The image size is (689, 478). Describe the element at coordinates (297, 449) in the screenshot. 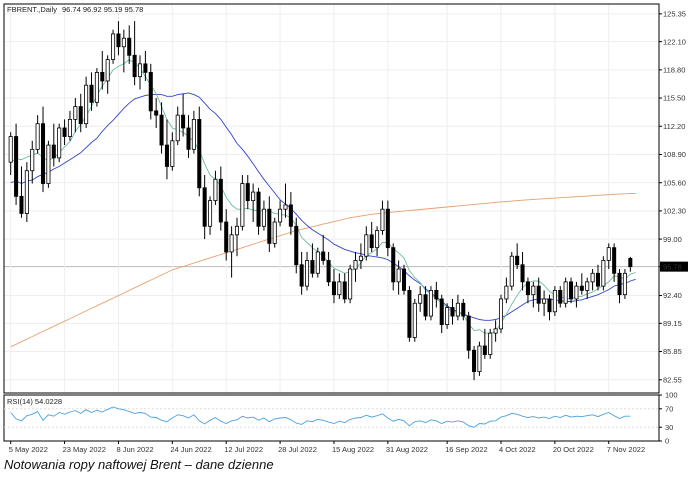

I see `x-tick-label: 28 Jul 2022` at that location.